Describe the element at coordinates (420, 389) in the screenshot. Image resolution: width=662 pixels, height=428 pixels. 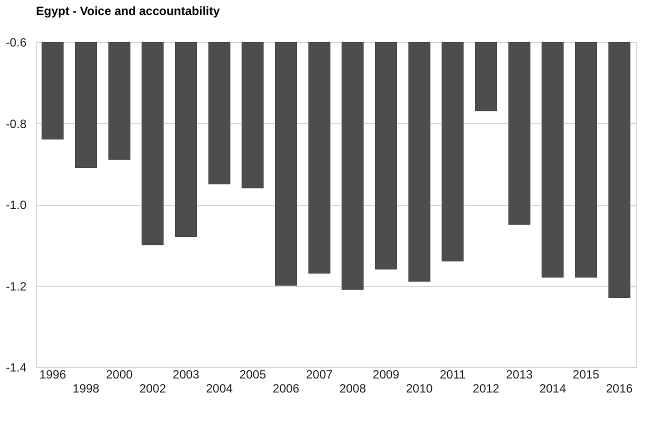
I see `x-tick-label: 2010` at that location.